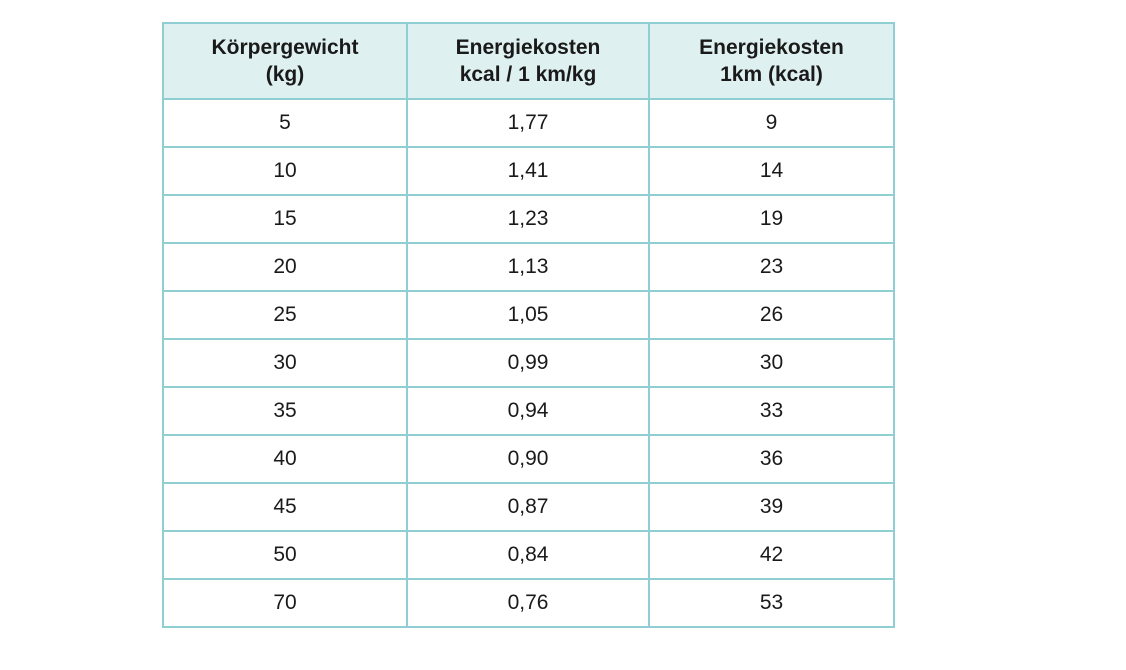  Describe the element at coordinates (285, 507) in the screenshot. I see `cell-body-weight: 45` at that location.